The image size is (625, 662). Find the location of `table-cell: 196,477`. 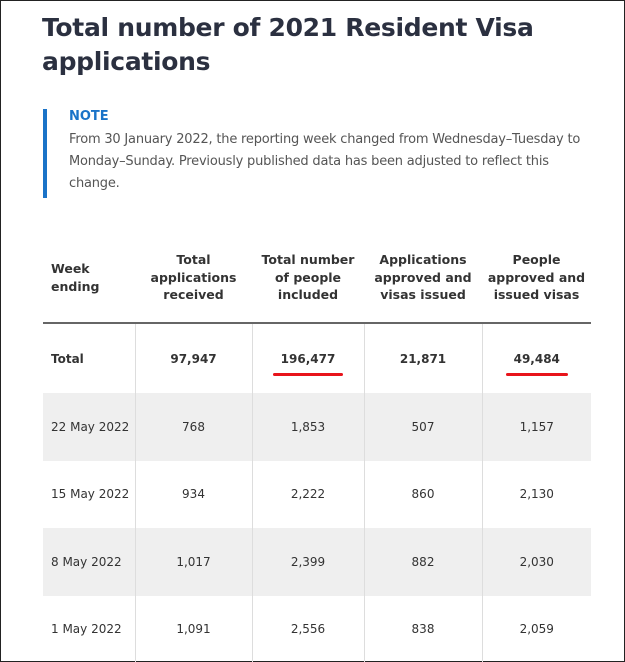

table-cell: 196,477 is located at coordinates (307, 358).